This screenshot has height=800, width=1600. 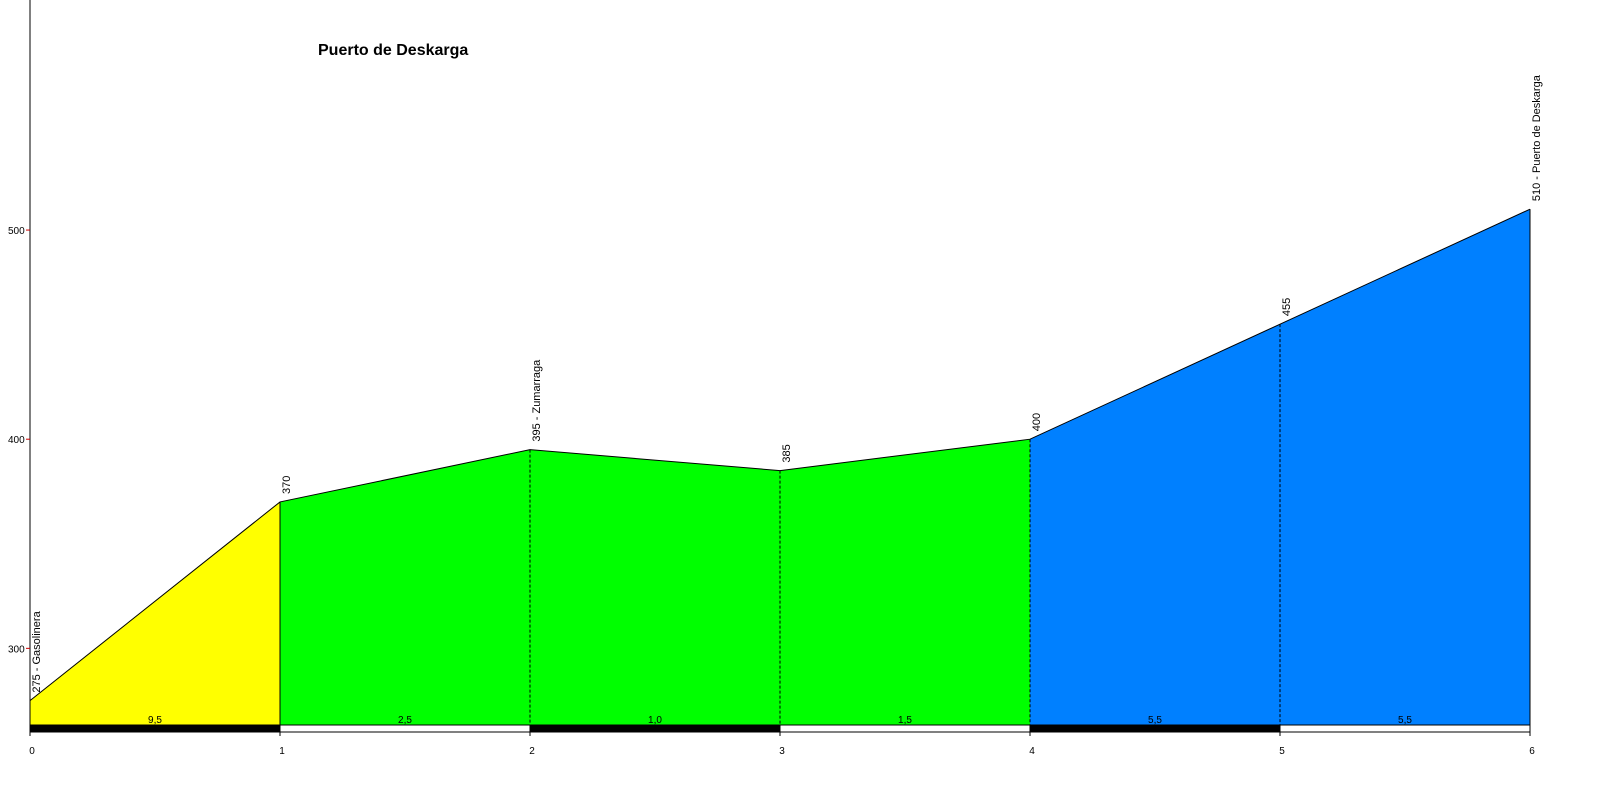 What do you see at coordinates (1155, 720) in the screenshot?
I see `gradient-label-4: 5,5` at bounding box center [1155, 720].